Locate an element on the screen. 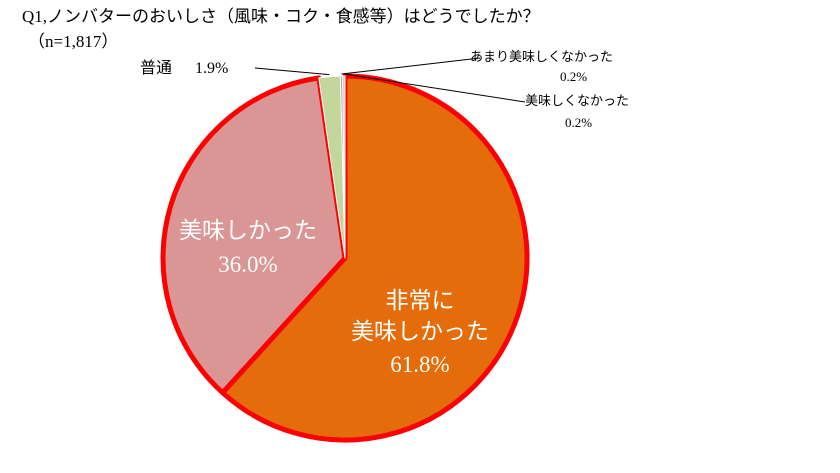 This screenshot has width=840, height=473. chart-subtitle: （n=1,817） is located at coordinates (73, 41).